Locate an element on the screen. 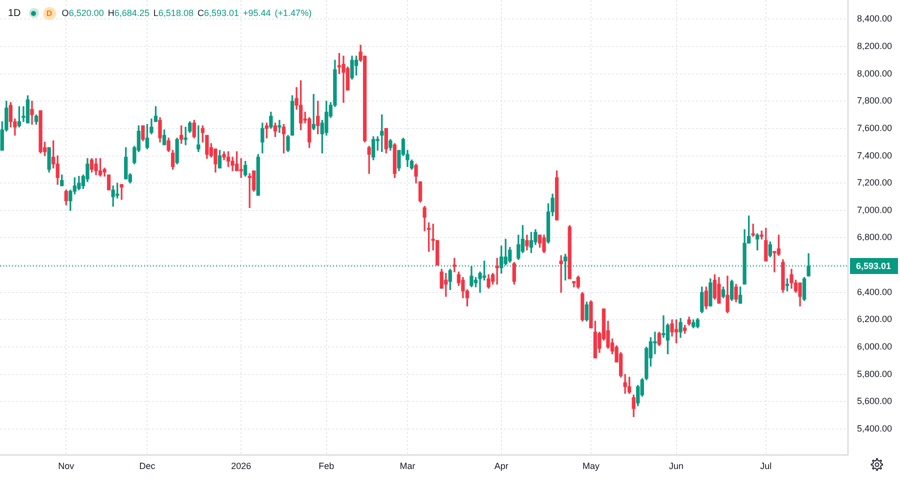  y-tick-label: 6,400.00 is located at coordinates (874, 291).